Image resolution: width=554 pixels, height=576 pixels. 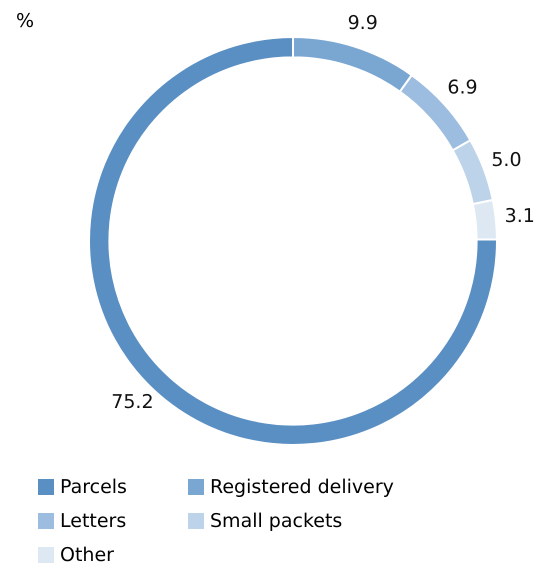 I want to click on legend-label: Letters, so click(x=93, y=521).